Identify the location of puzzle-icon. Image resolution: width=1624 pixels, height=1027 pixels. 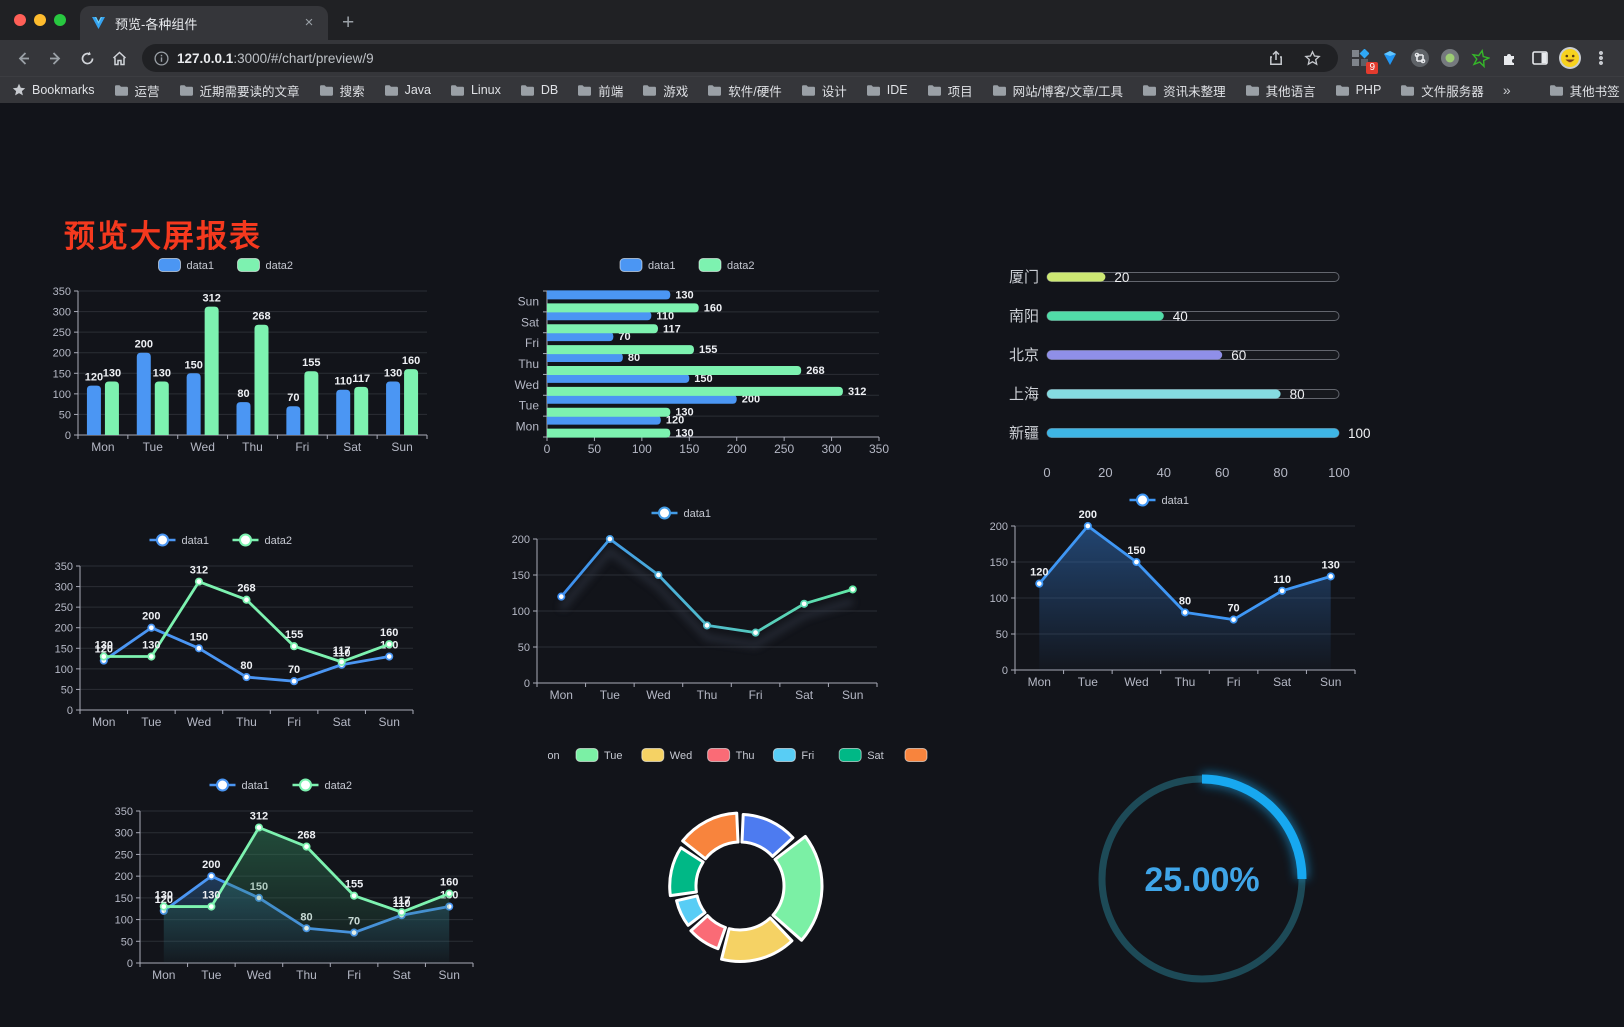
(1509, 59).